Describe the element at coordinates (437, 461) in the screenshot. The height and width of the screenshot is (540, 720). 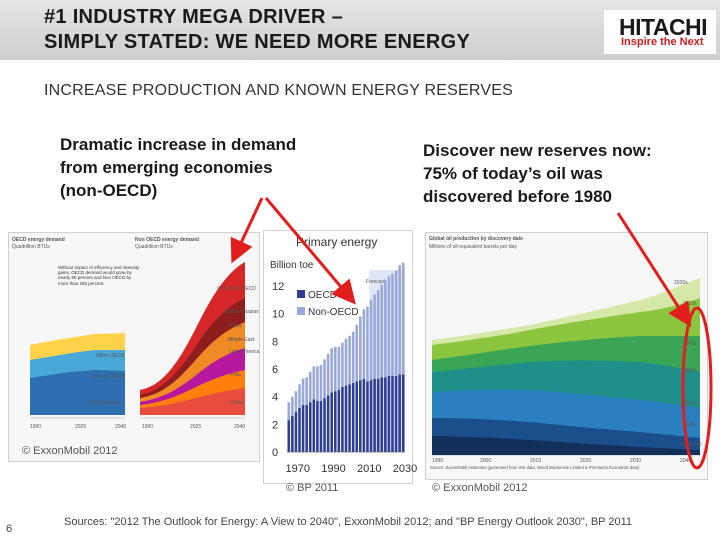
I see `oil-year-tick: 1990` at that location.